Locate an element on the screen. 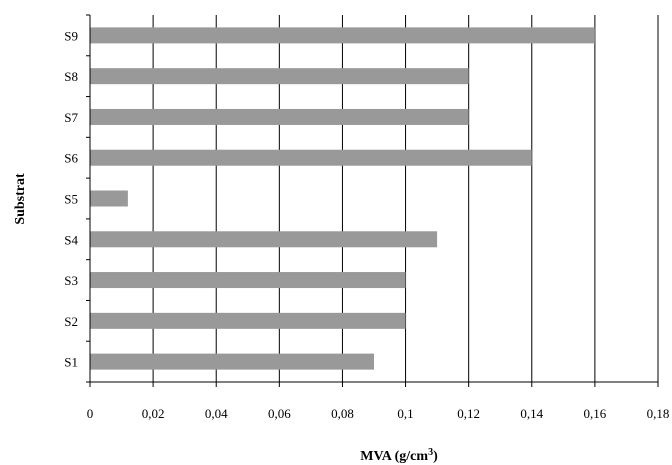 This screenshot has width=672, height=465. bar-s5 is located at coordinates (109, 198).